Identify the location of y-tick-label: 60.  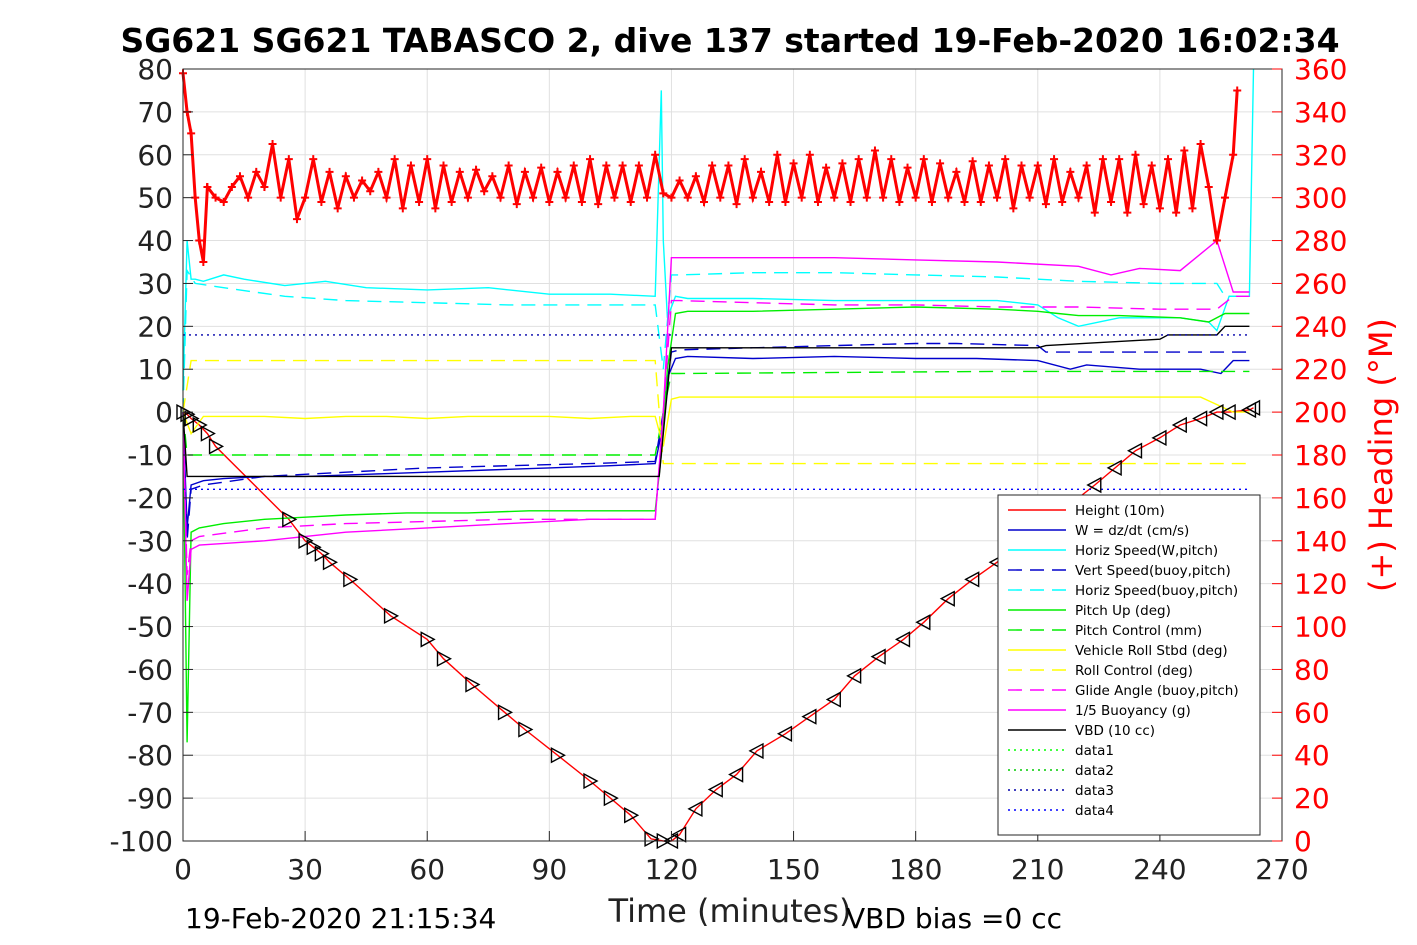
(155, 155).